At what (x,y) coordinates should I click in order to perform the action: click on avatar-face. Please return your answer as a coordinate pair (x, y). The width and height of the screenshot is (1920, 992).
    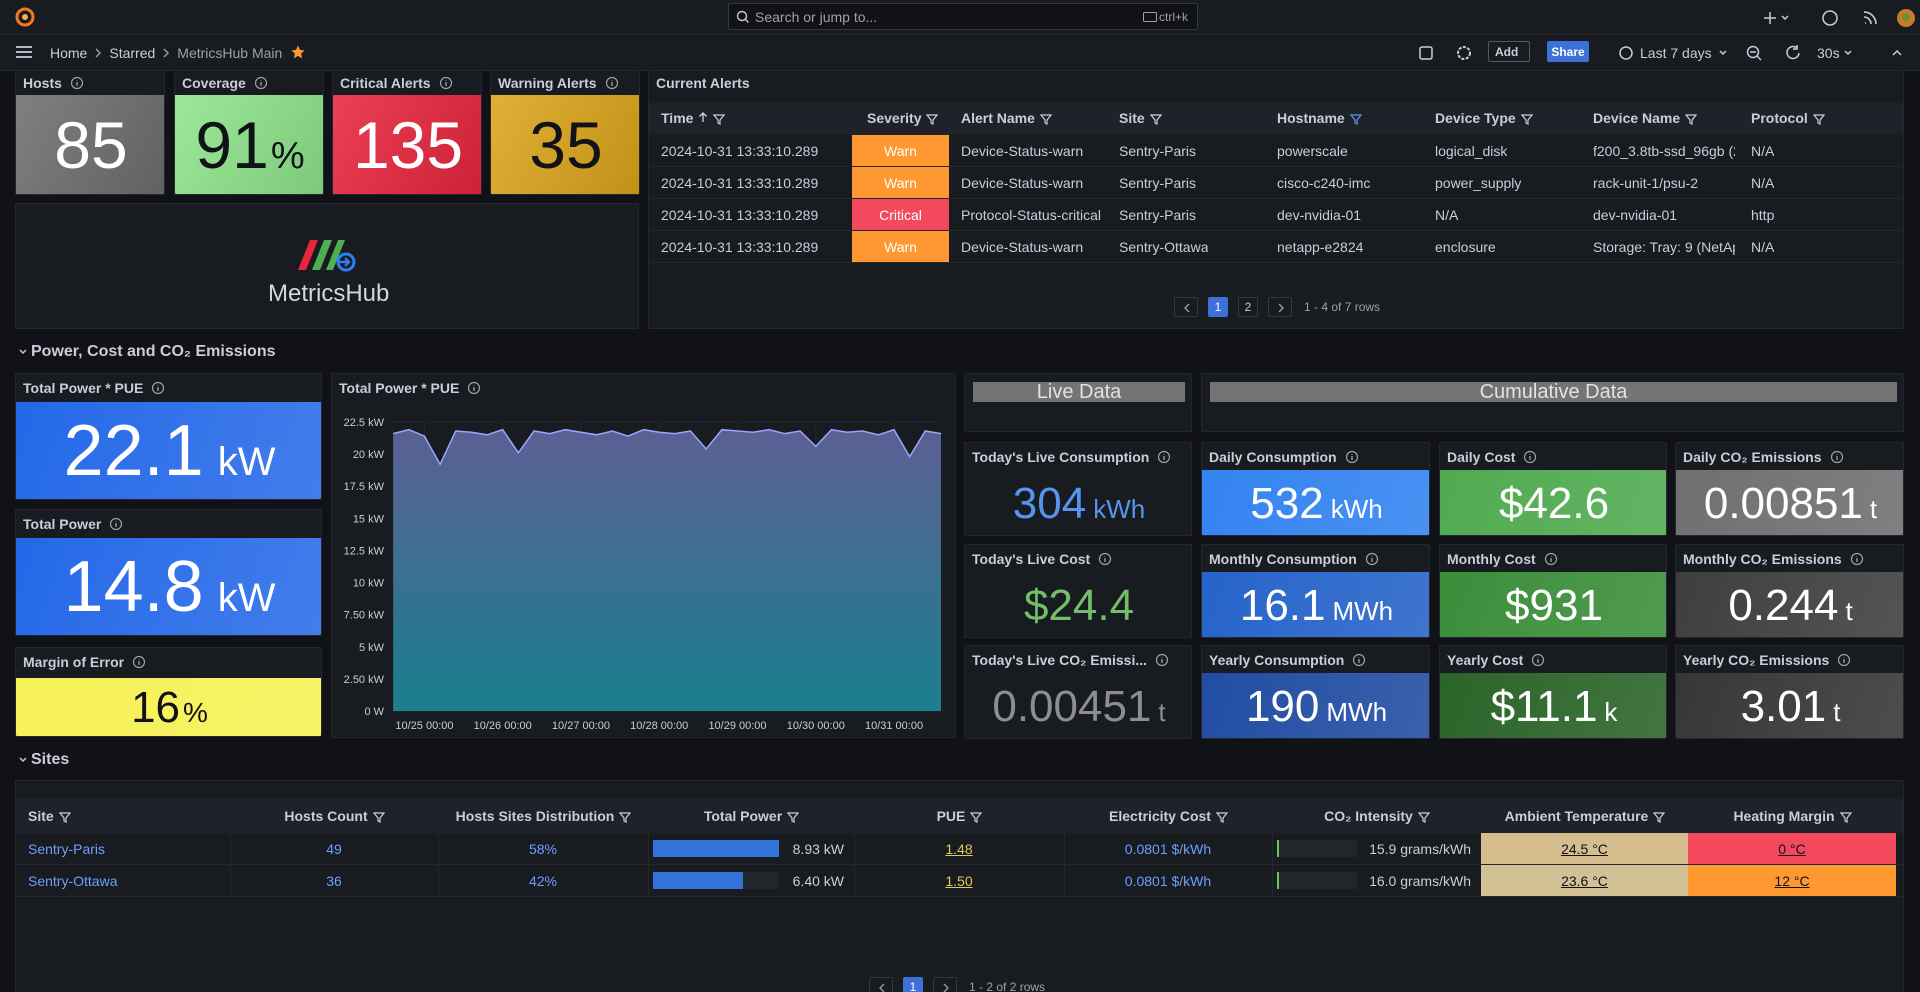
    Looking at the image, I should click on (1906, 17).